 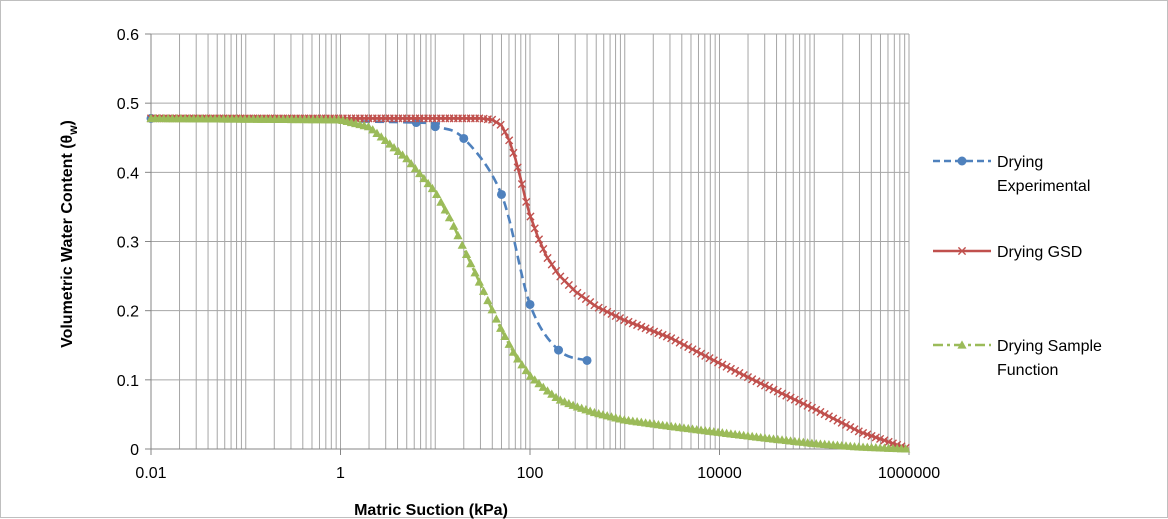 I want to click on legend-entry: Drying Sample Function, so click(x=1017, y=358).